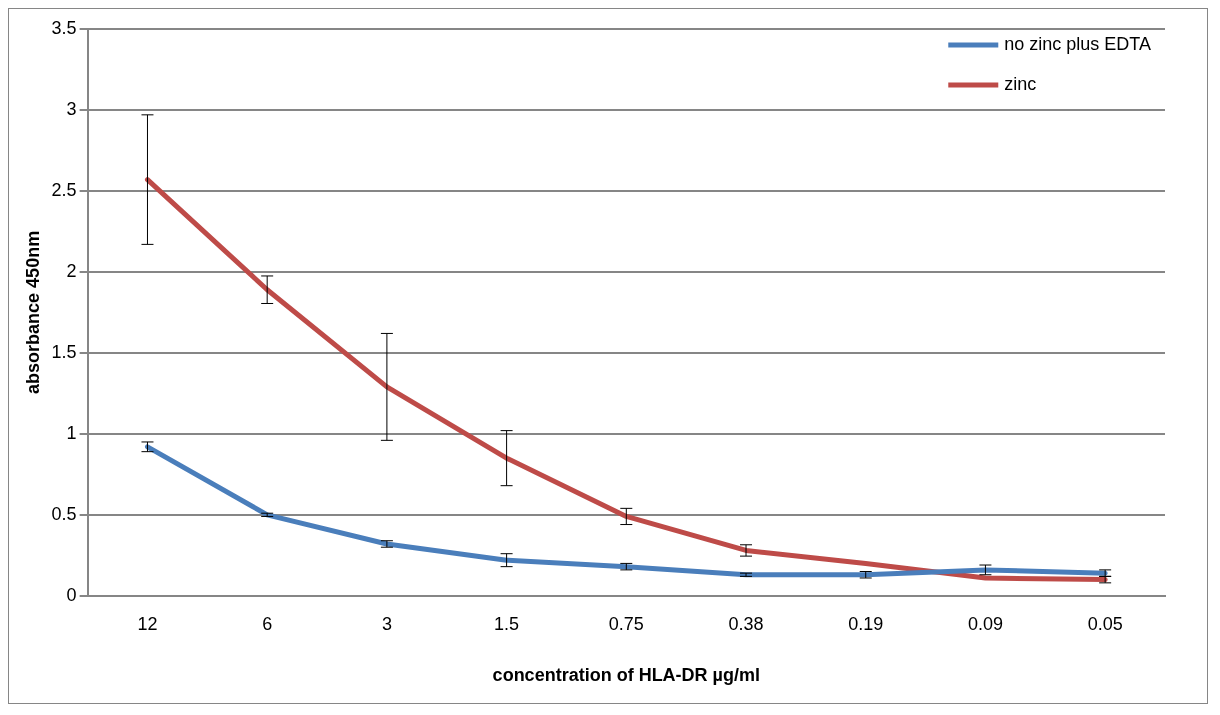 This screenshot has height=715, width=1220. Describe the element at coordinates (386, 623) in the screenshot. I see `x-tick-label: 3` at that location.